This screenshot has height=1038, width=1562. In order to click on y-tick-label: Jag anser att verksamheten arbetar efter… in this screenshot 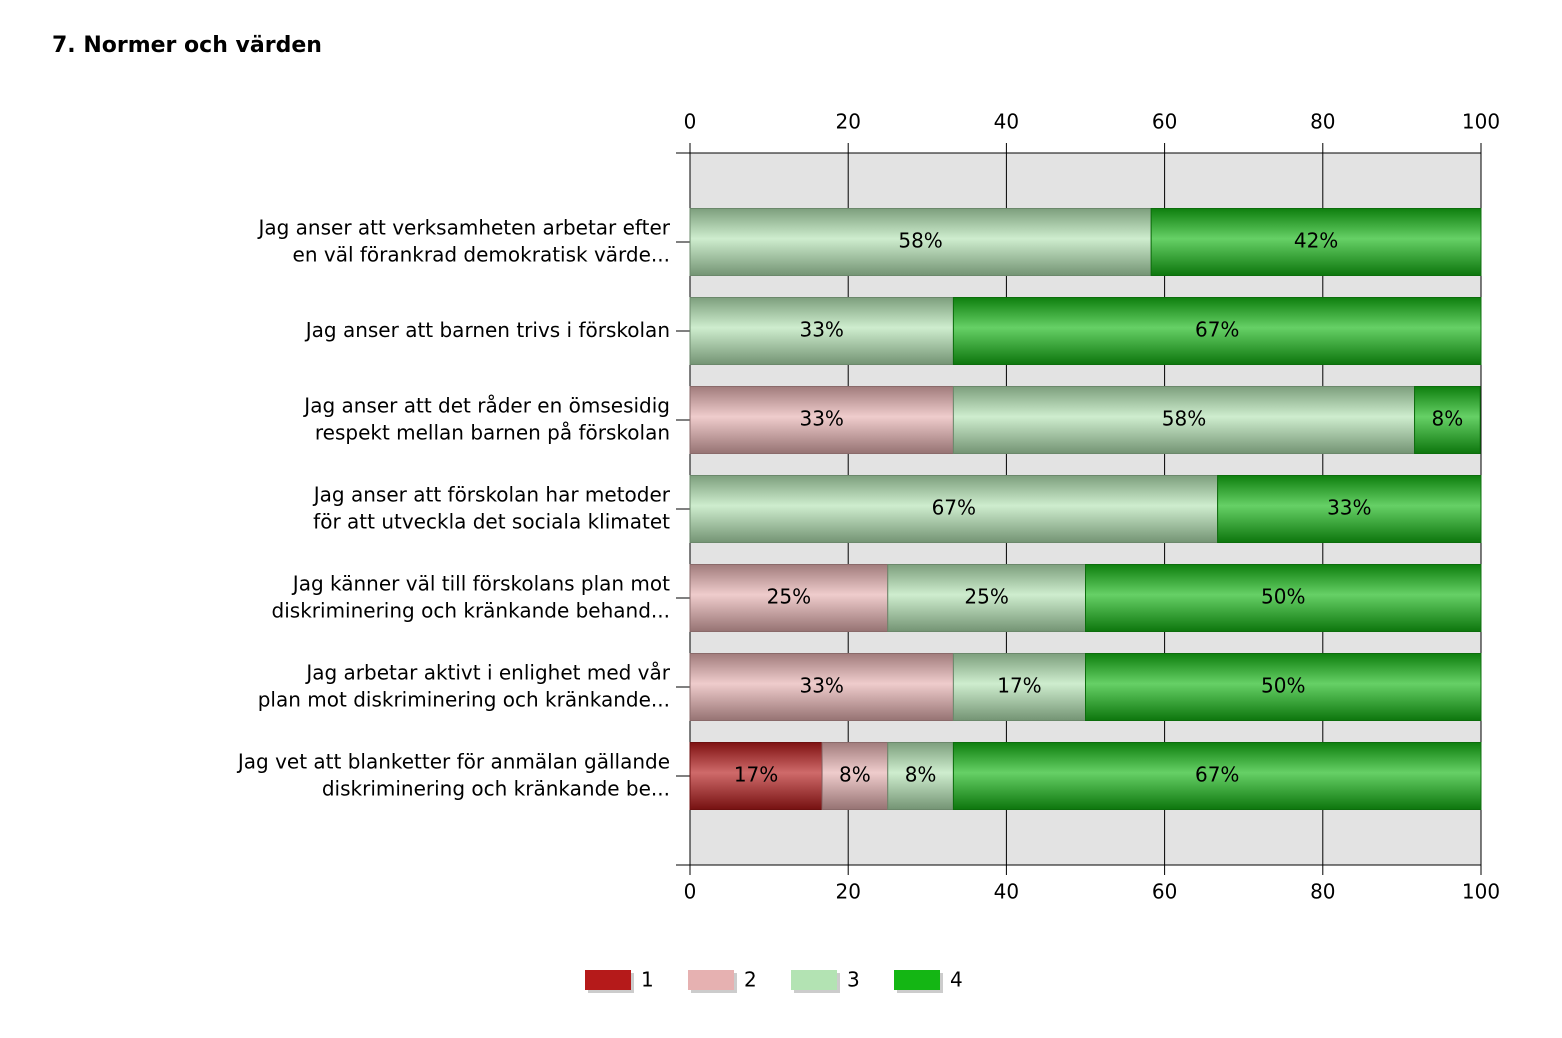, I will do `click(463, 240)`.